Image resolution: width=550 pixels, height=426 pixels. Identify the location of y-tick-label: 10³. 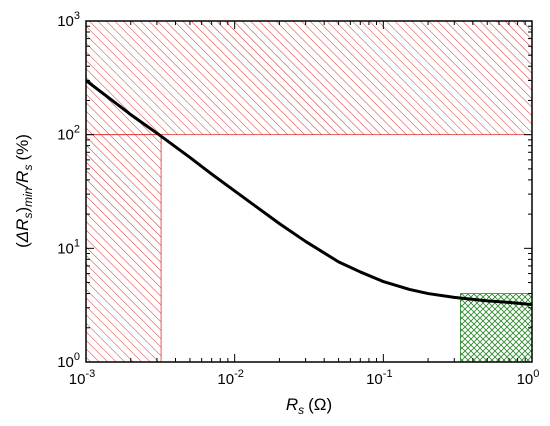
(68, 20).